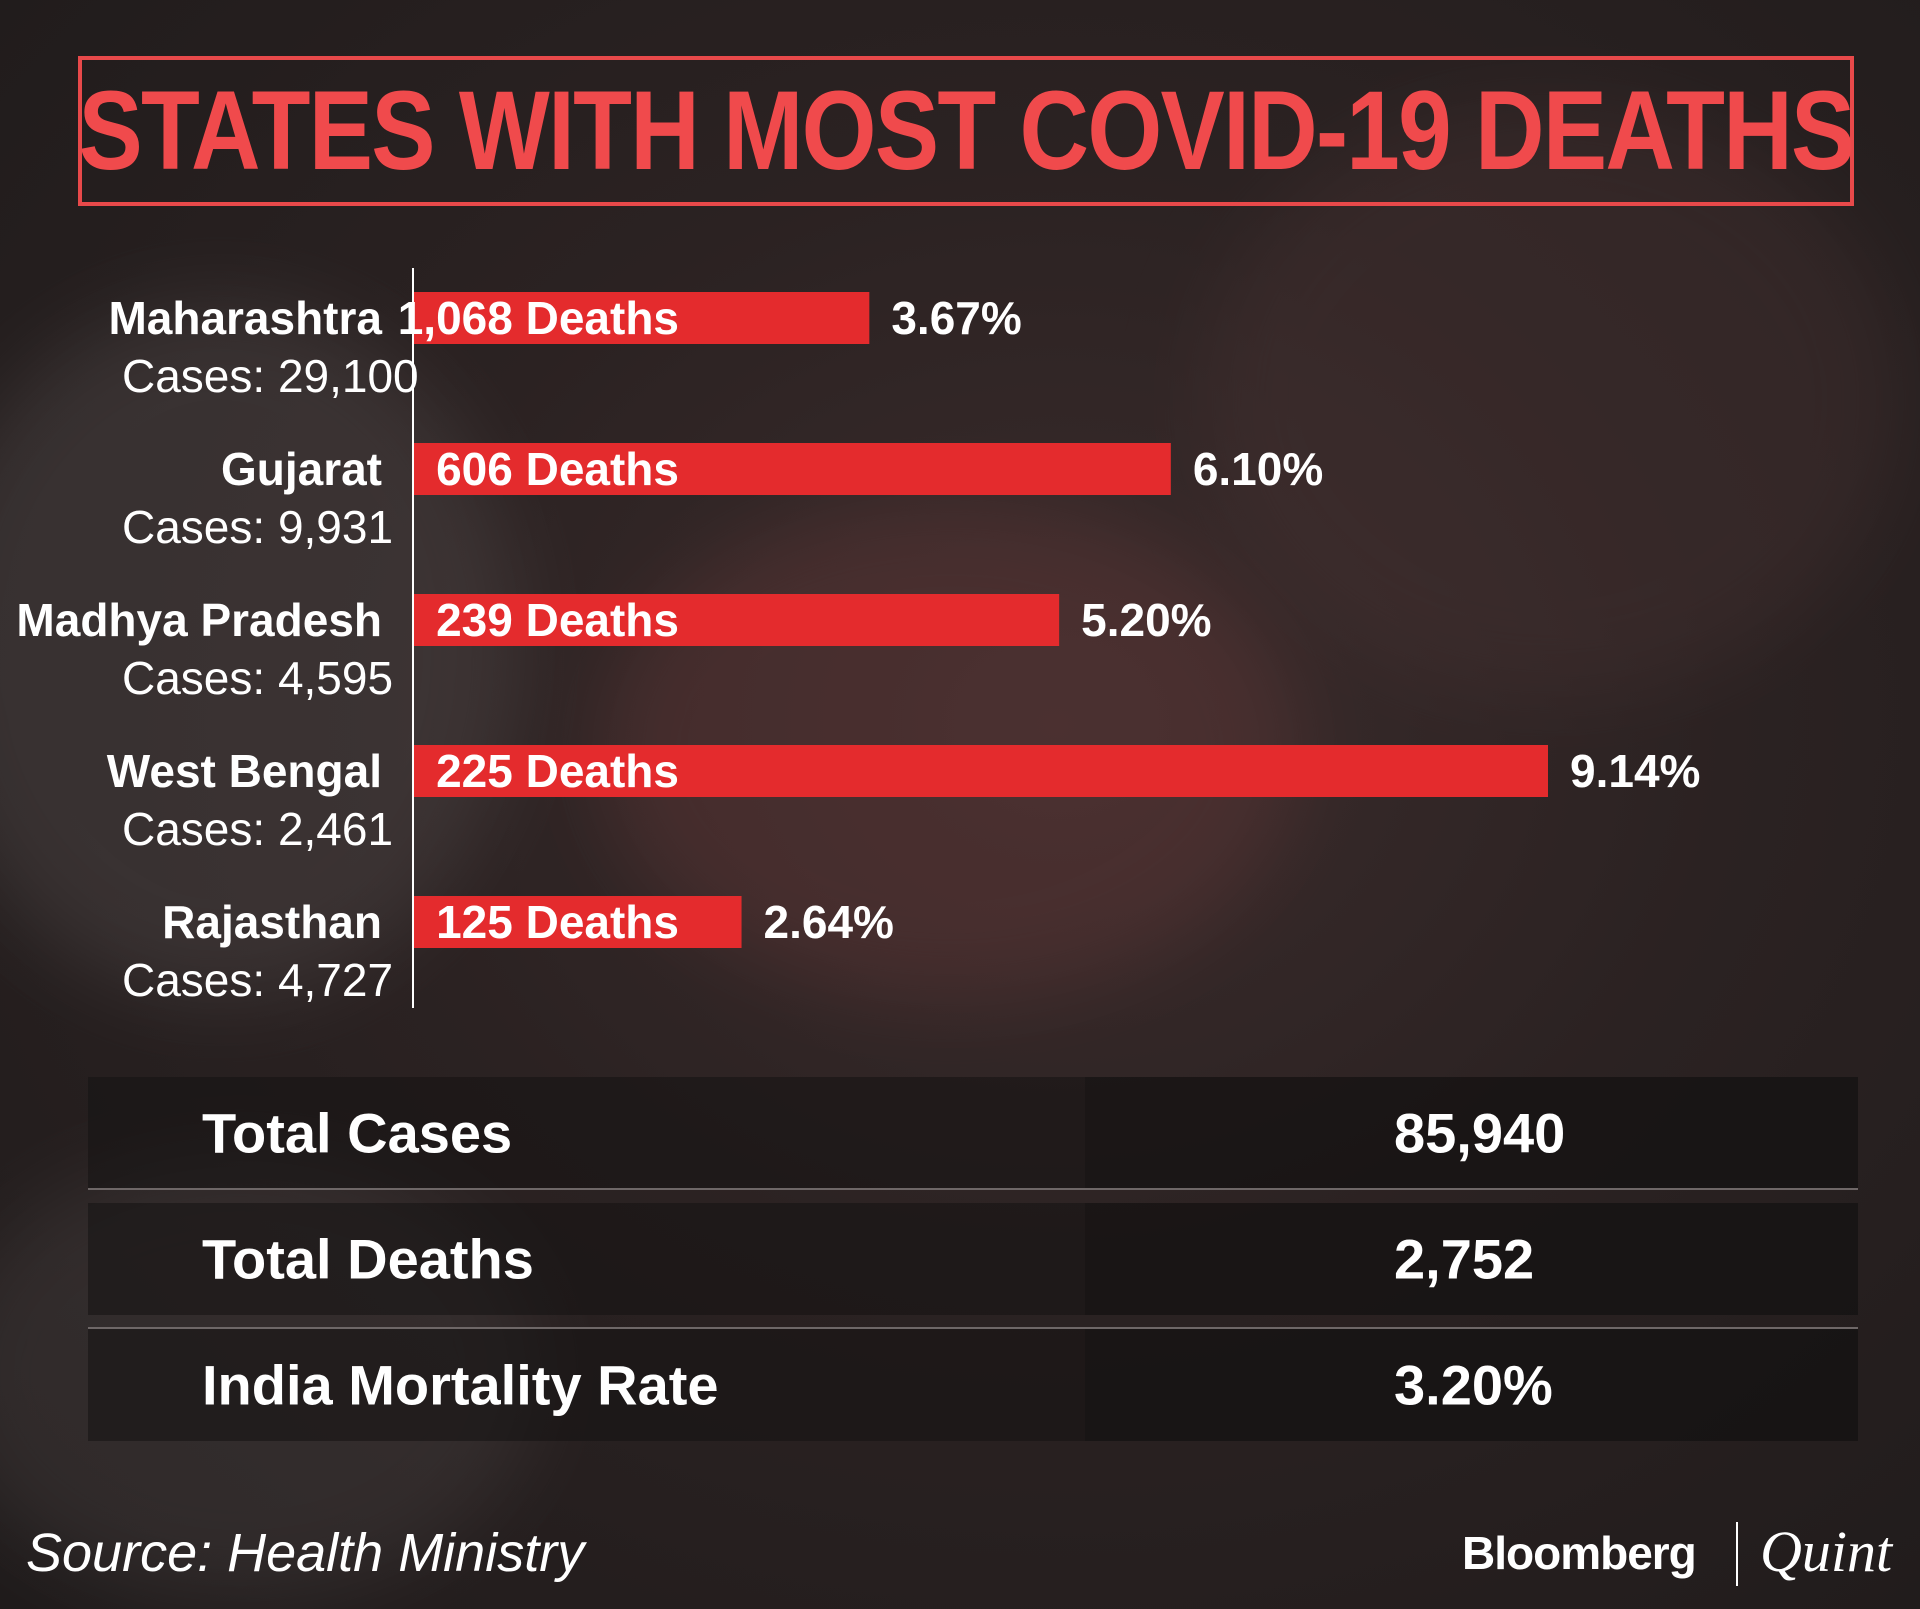  What do you see at coordinates (270, 376) in the screenshot?
I see `cases-label: Cases: 29,100` at bounding box center [270, 376].